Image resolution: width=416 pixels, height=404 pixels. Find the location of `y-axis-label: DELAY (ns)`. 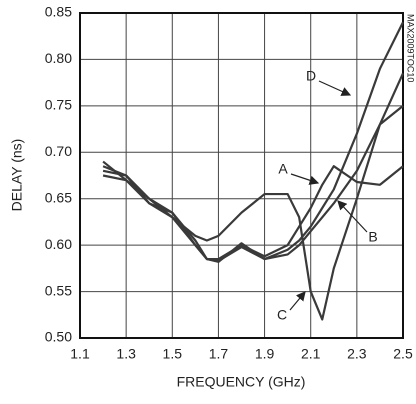

y-axis-label: DELAY (ns) is located at coordinates (17, 175).